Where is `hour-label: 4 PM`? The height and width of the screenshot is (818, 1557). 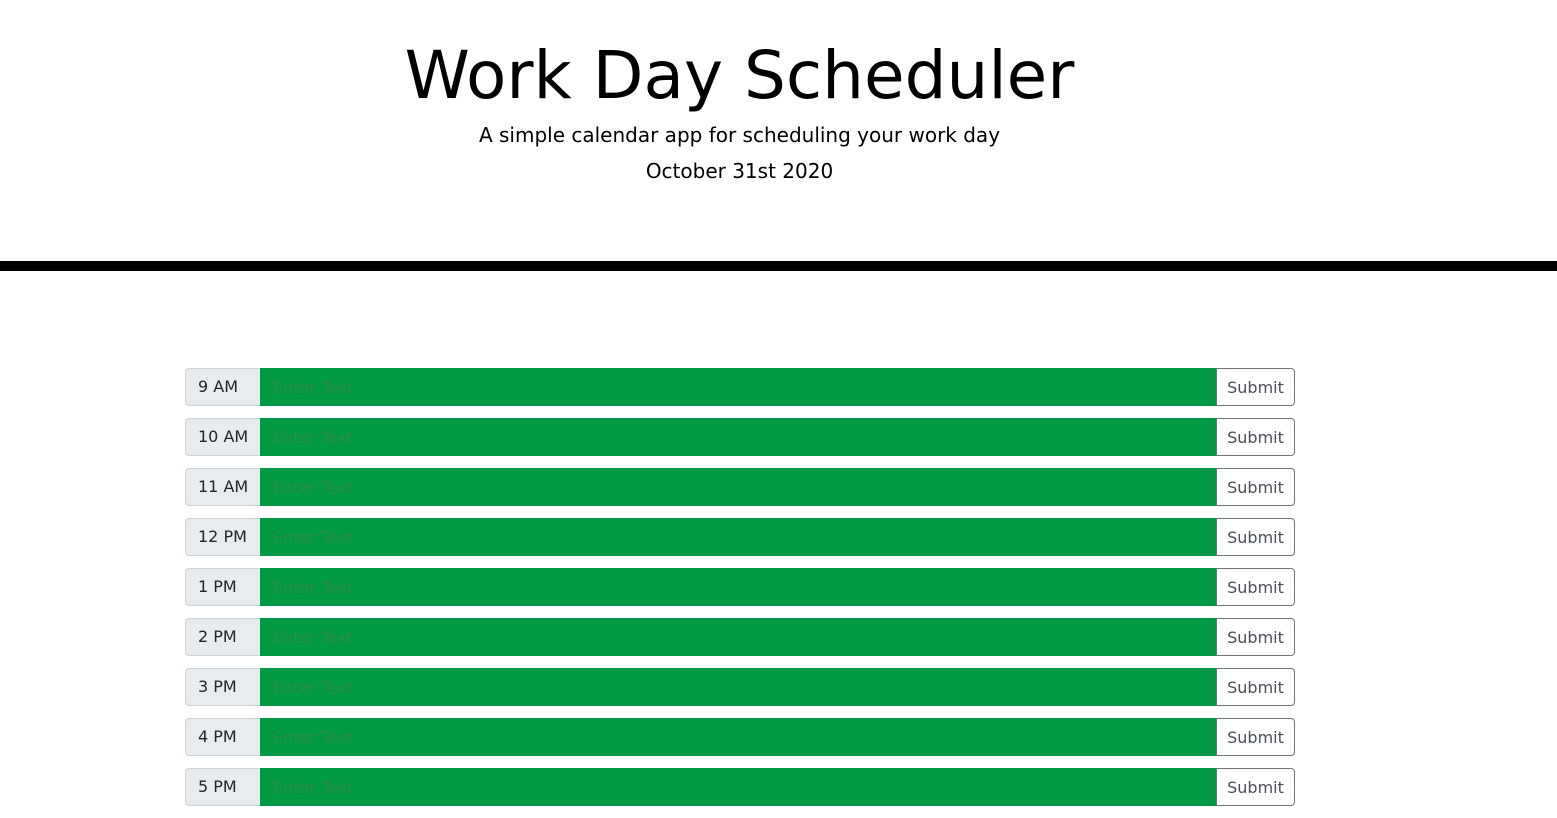
hour-label: 4 PM is located at coordinates (222, 737).